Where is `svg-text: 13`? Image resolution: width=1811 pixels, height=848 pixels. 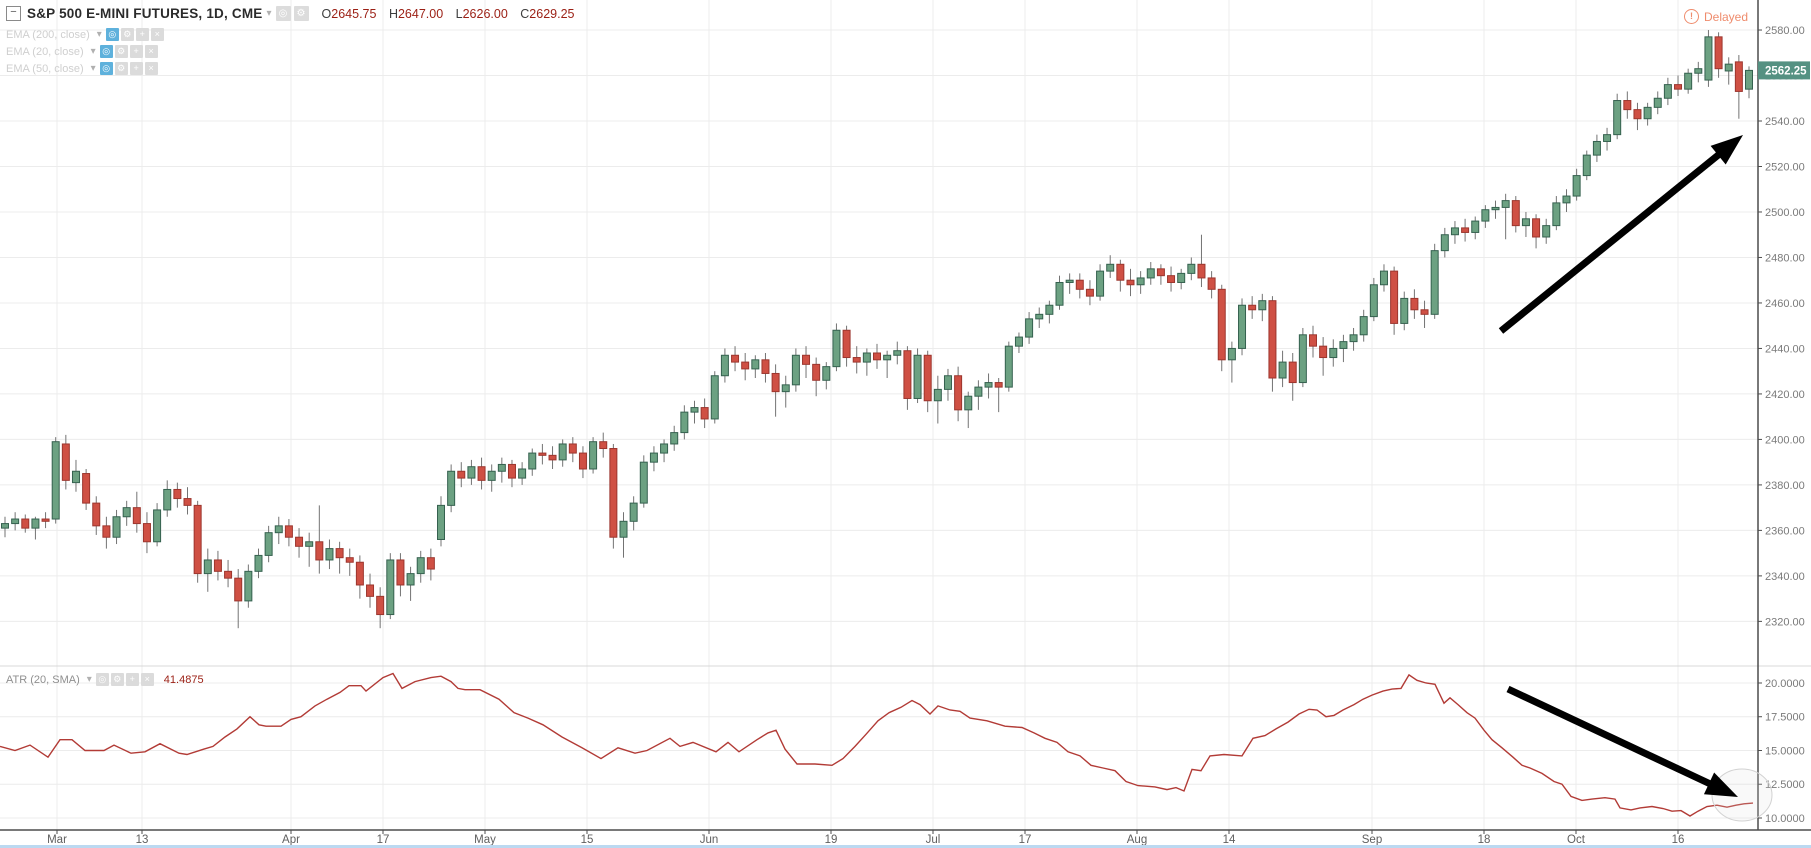 svg-text: 13 is located at coordinates (142, 840).